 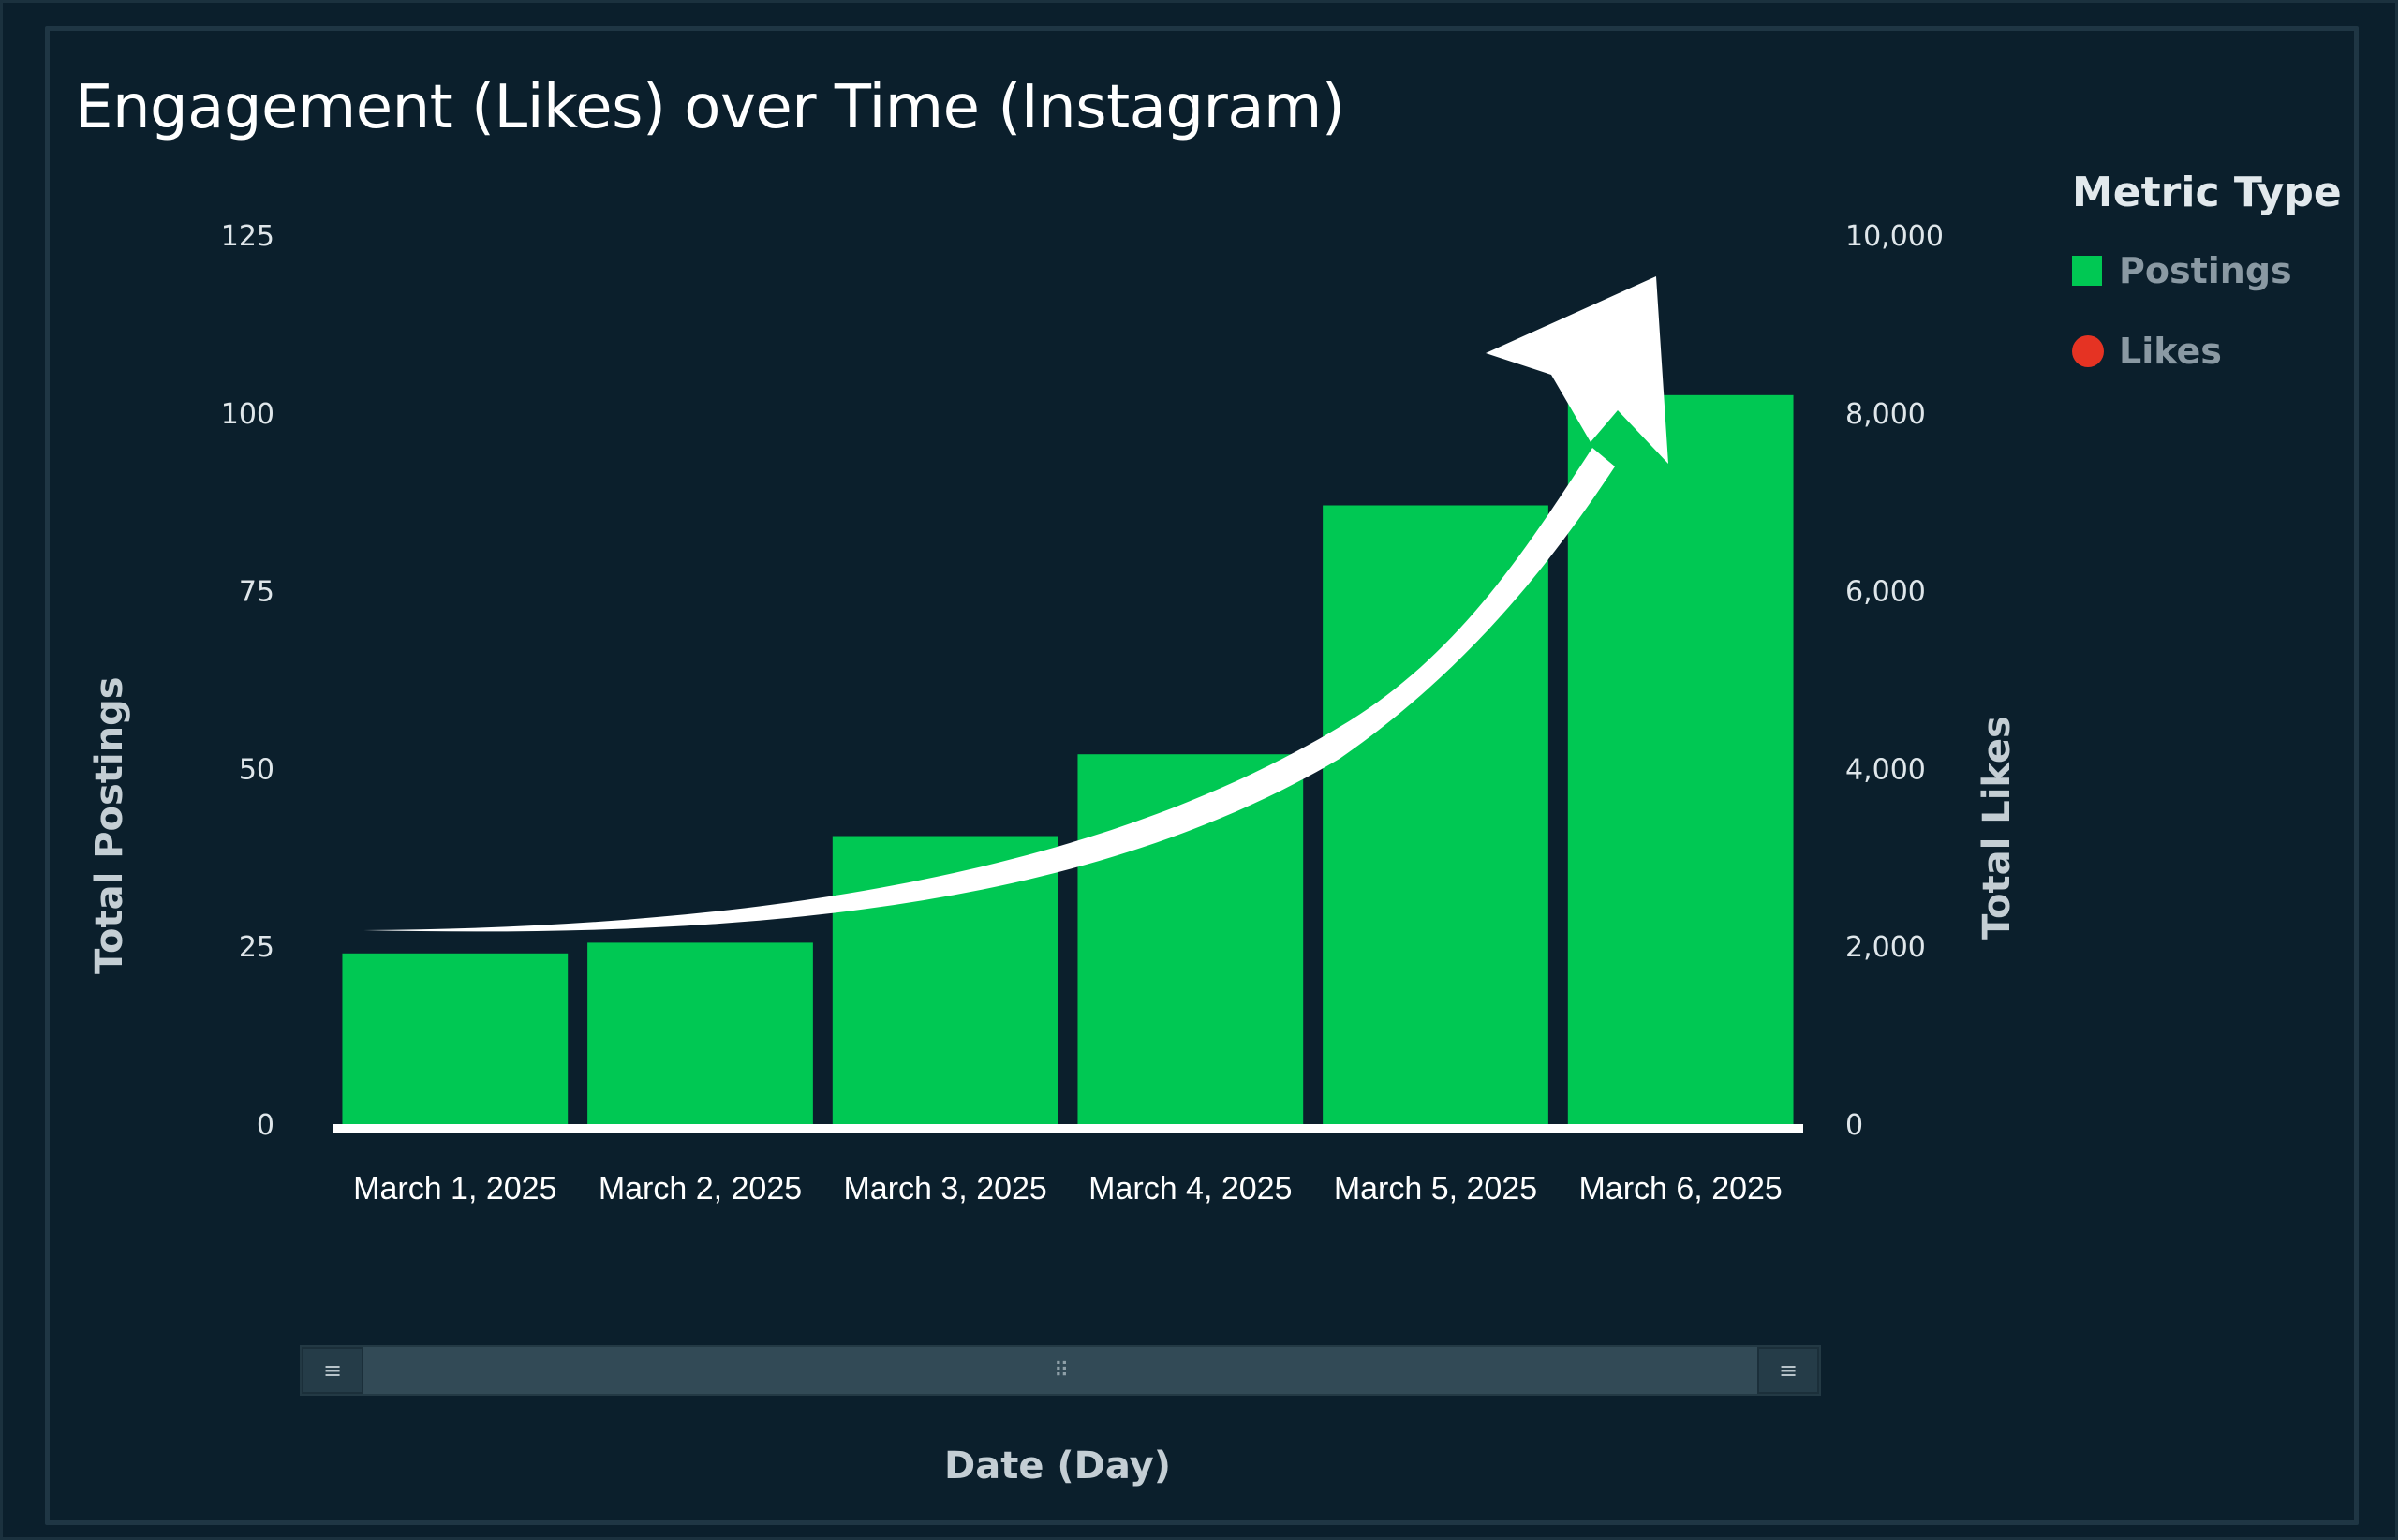 I want to click on x-tick-label: March 6, 2025, so click(x=1680, y=1189).